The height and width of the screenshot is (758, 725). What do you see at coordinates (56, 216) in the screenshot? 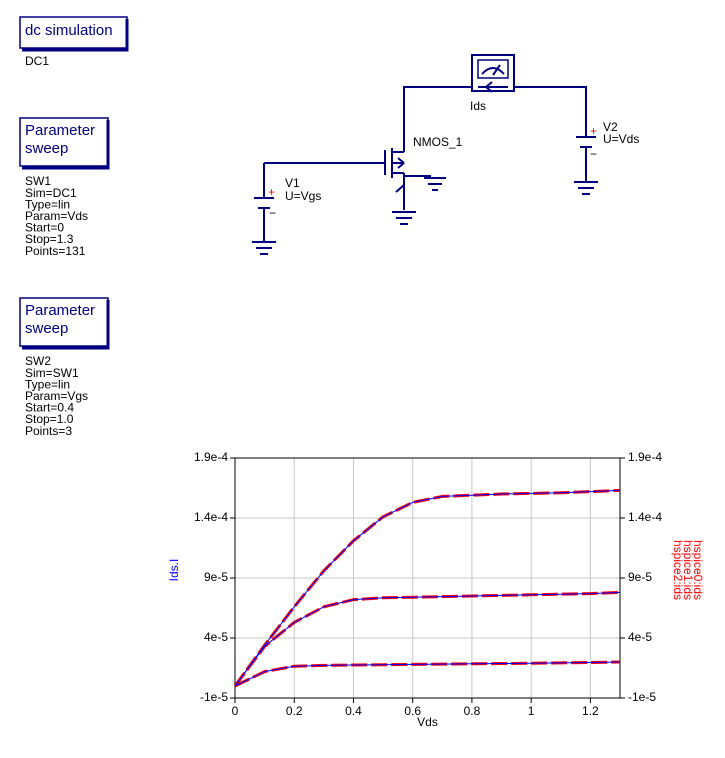
I see `block-prop: Param=Vds` at bounding box center [56, 216].